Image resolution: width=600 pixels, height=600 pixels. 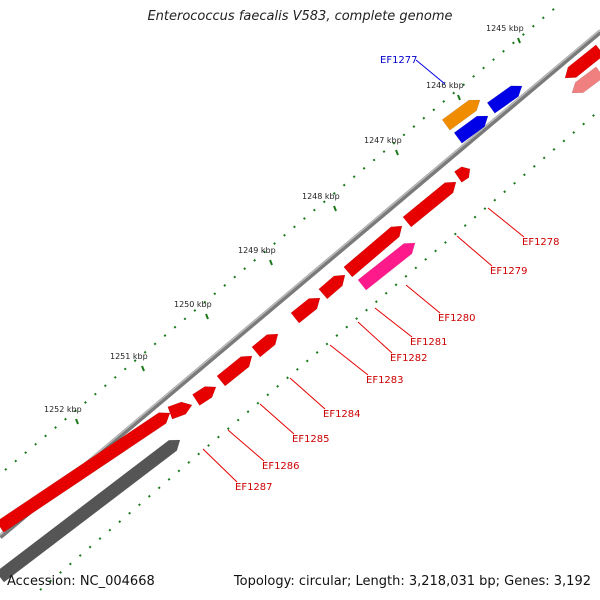 What do you see at coordinates (129, 356) in the screenshot?
I see `tick-label: 1251 kbp` at bounding box center [129, 356].